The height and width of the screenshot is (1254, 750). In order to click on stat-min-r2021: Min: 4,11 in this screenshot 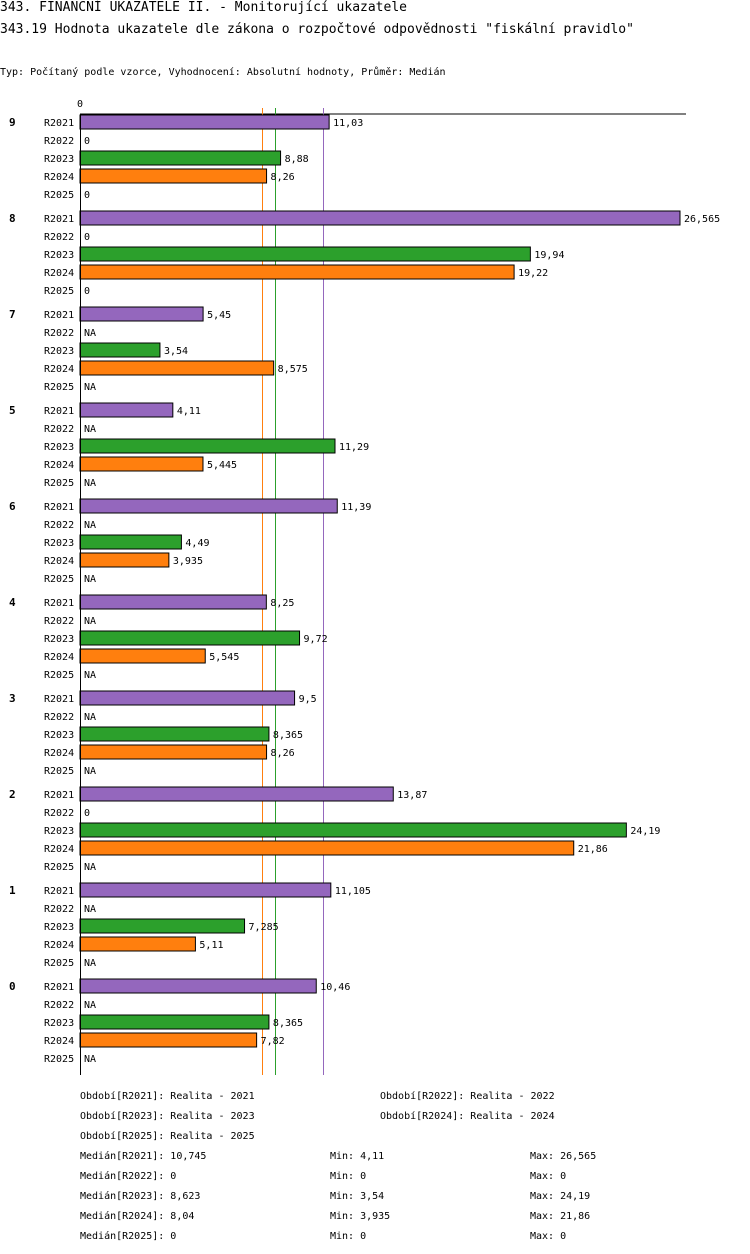, I will do `click(357, 1156)`.